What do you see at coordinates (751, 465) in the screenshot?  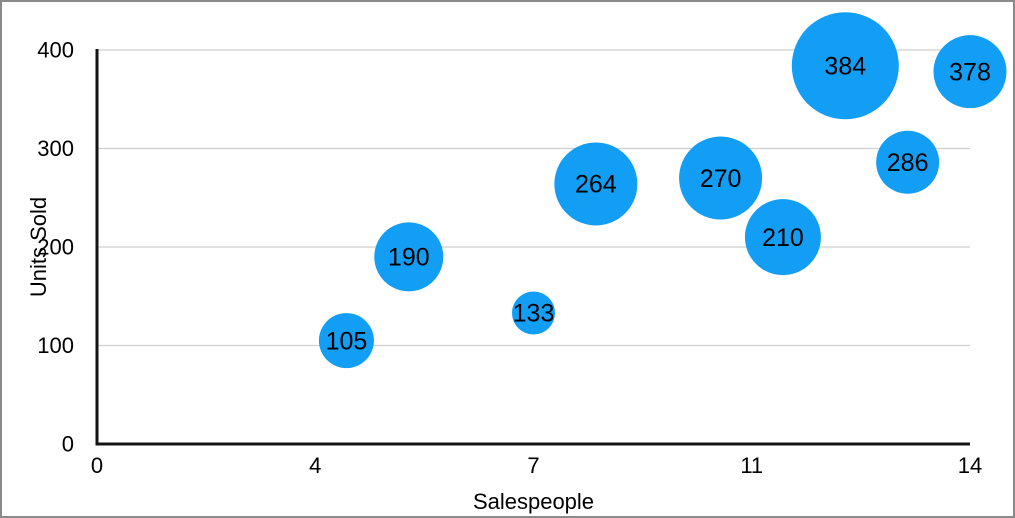 I see `x-tick-label-11: 11` at bounding box center [751, 465].